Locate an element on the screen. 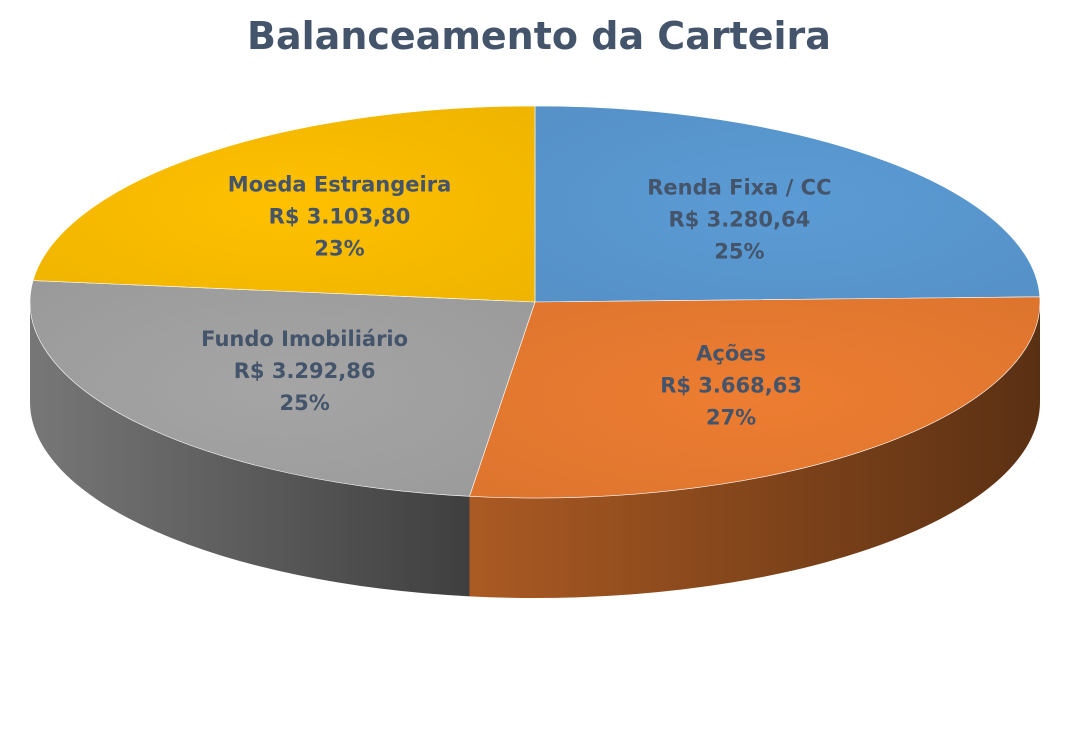 This screenshot has width=1078, height=729. chart-title: Balanceamento da Carteira is located at coordinates (539, 36).